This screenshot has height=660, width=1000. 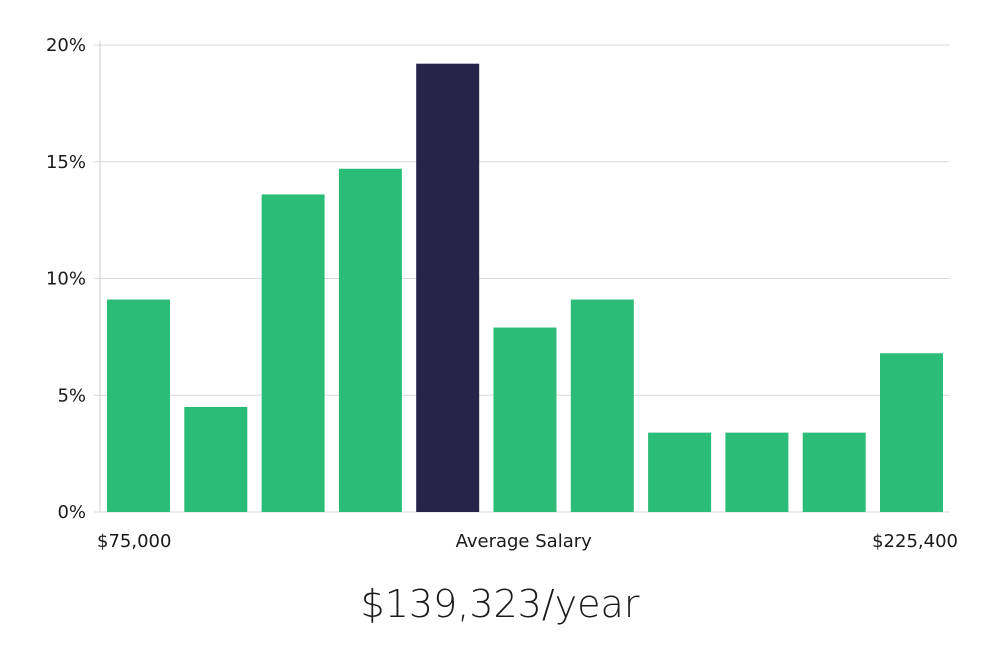 I want to click on y-tick-label: 0%, so click(x=71, y=512).